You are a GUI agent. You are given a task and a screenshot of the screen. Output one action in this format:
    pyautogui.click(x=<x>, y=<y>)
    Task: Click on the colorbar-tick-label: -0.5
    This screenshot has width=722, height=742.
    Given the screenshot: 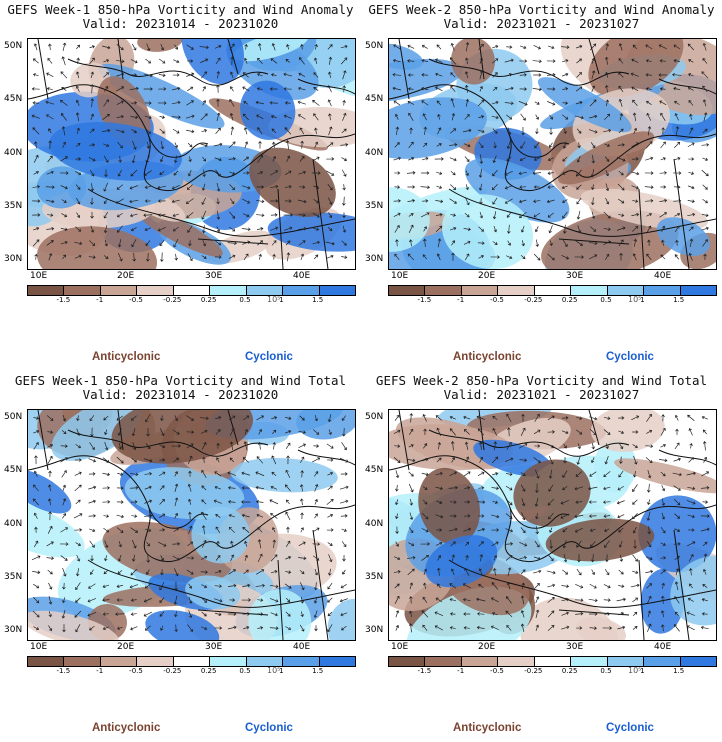 What is the action you would take?
    pyautogui.click(x=497, y=671)
    